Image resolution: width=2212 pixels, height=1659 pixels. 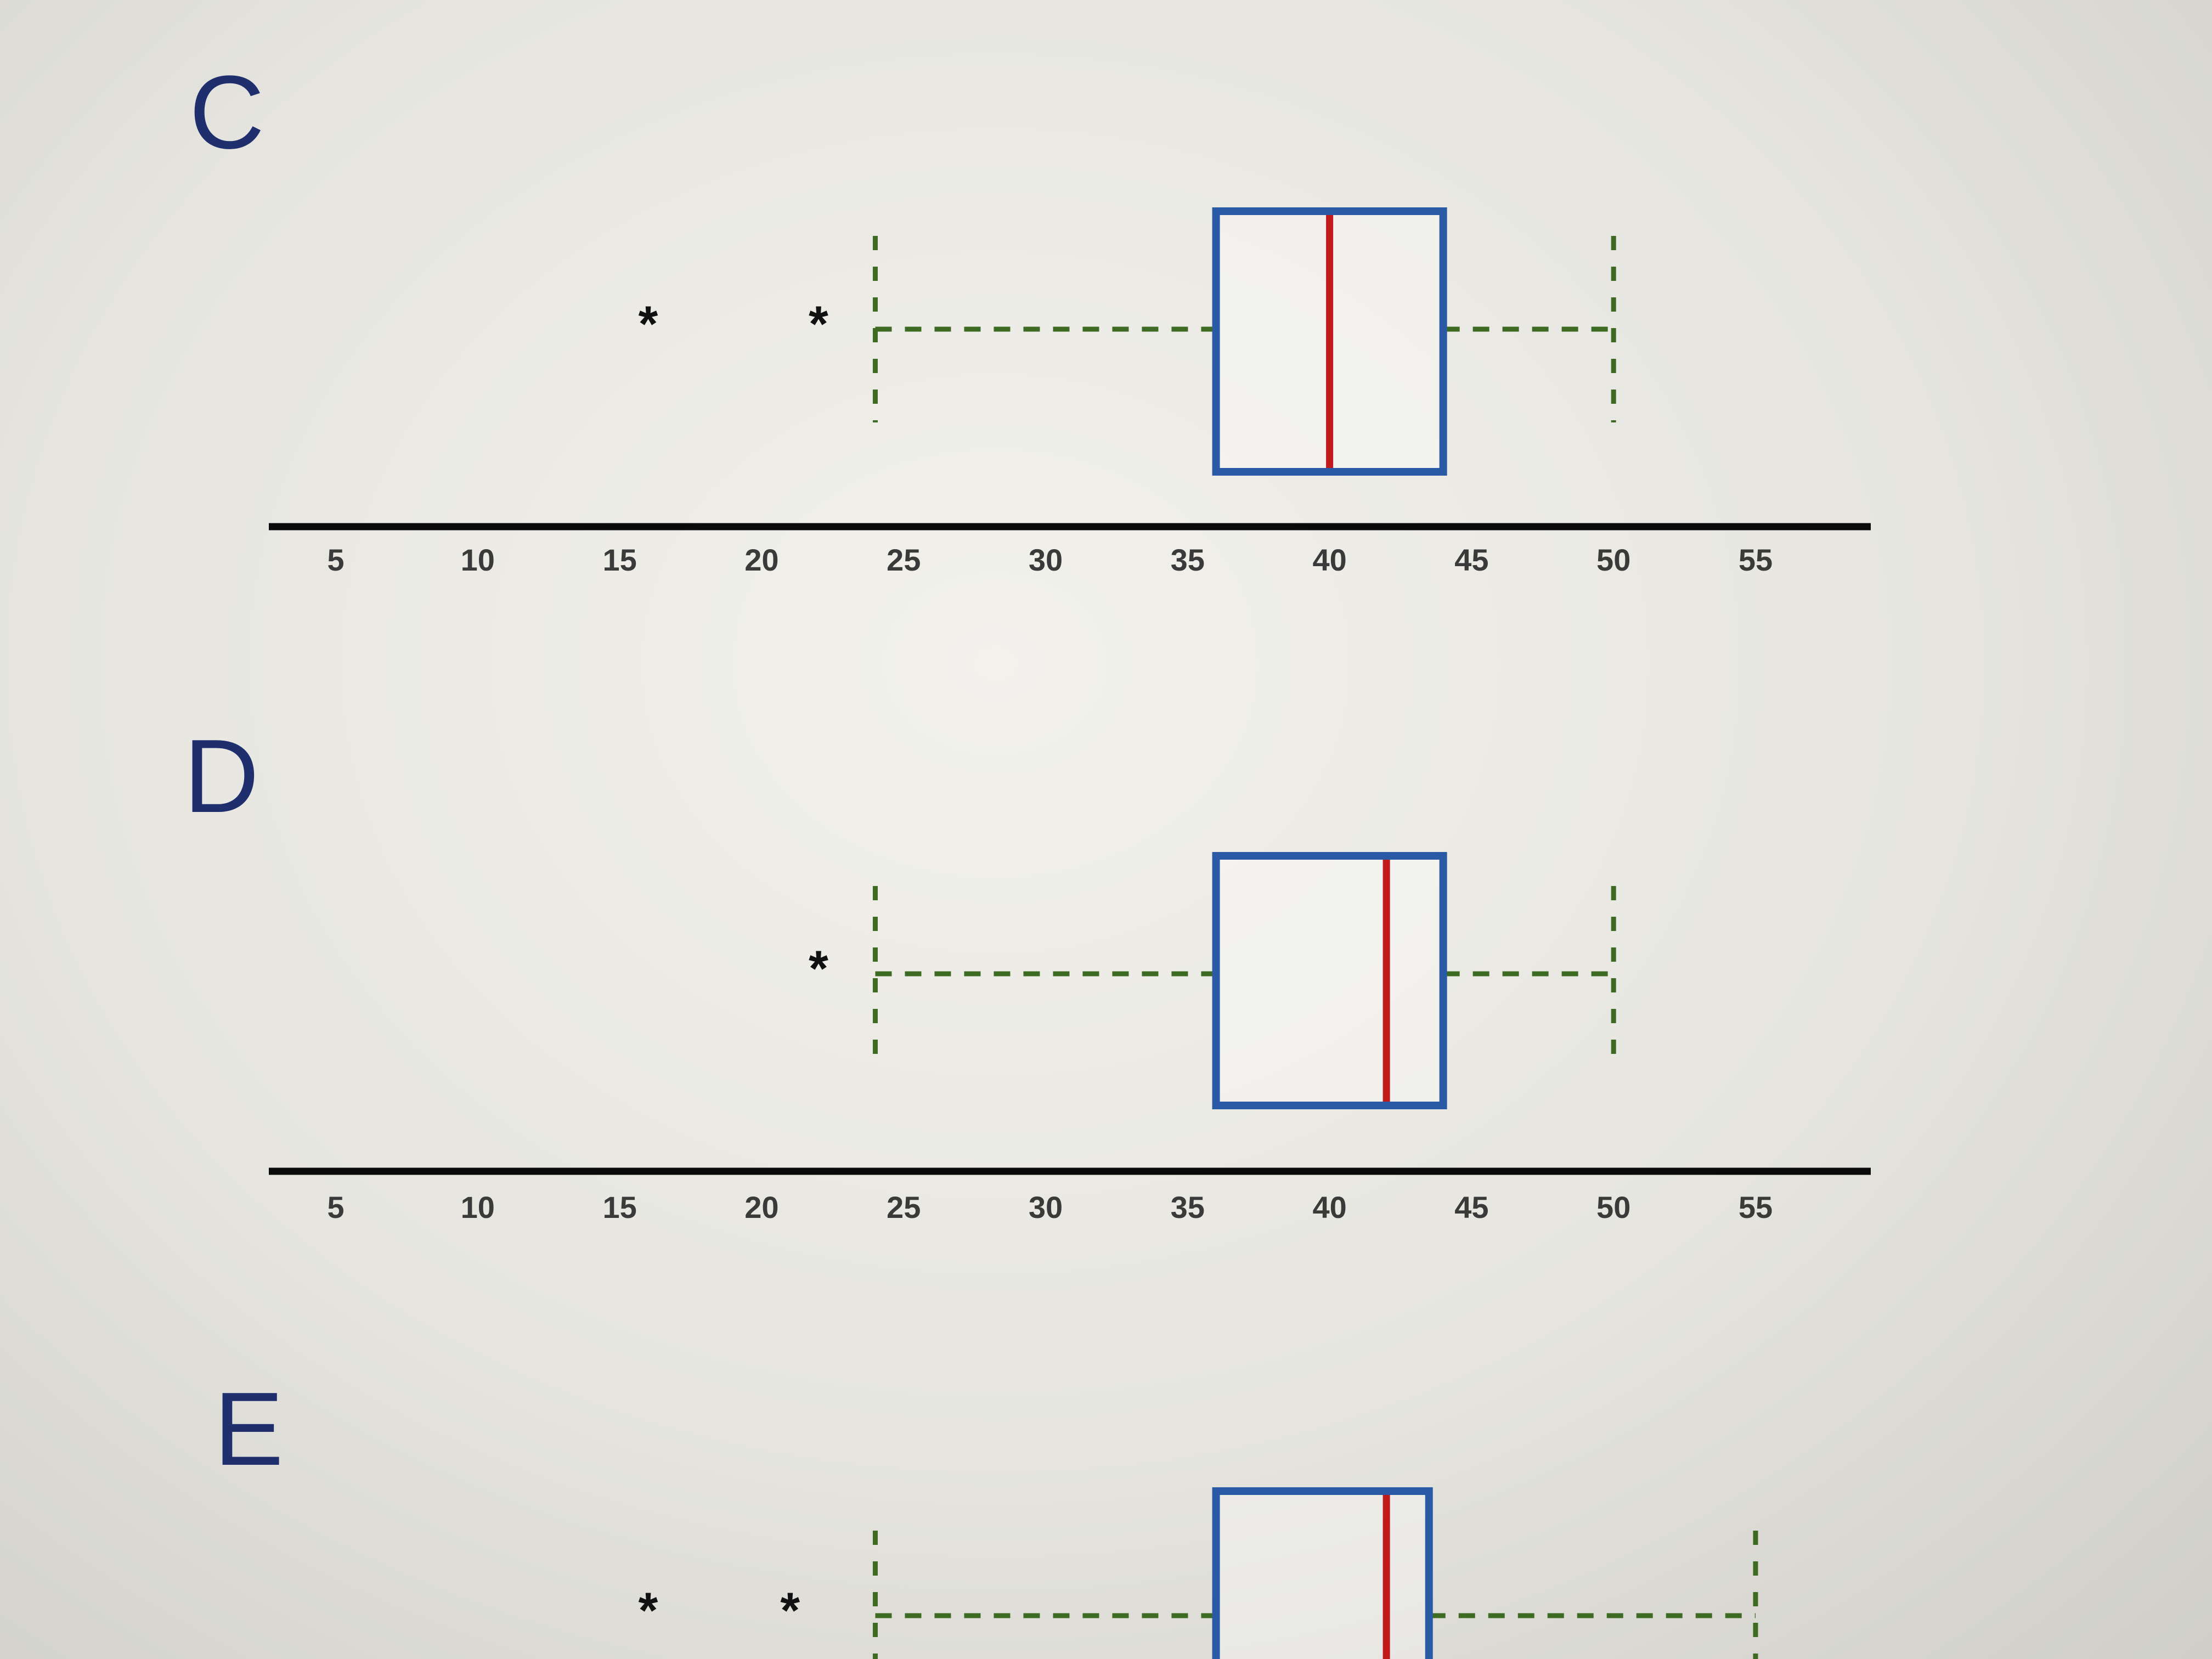 I want to click on panel-label: C, so click(x=226, y=113).